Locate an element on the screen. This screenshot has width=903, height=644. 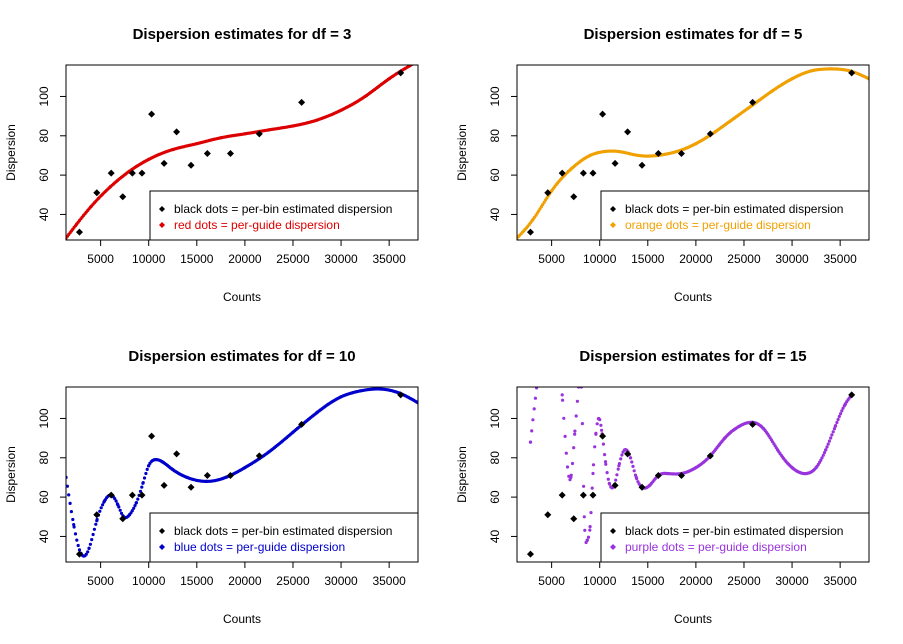
x-tick-label: 30000 is located at coordinates (341, 581).